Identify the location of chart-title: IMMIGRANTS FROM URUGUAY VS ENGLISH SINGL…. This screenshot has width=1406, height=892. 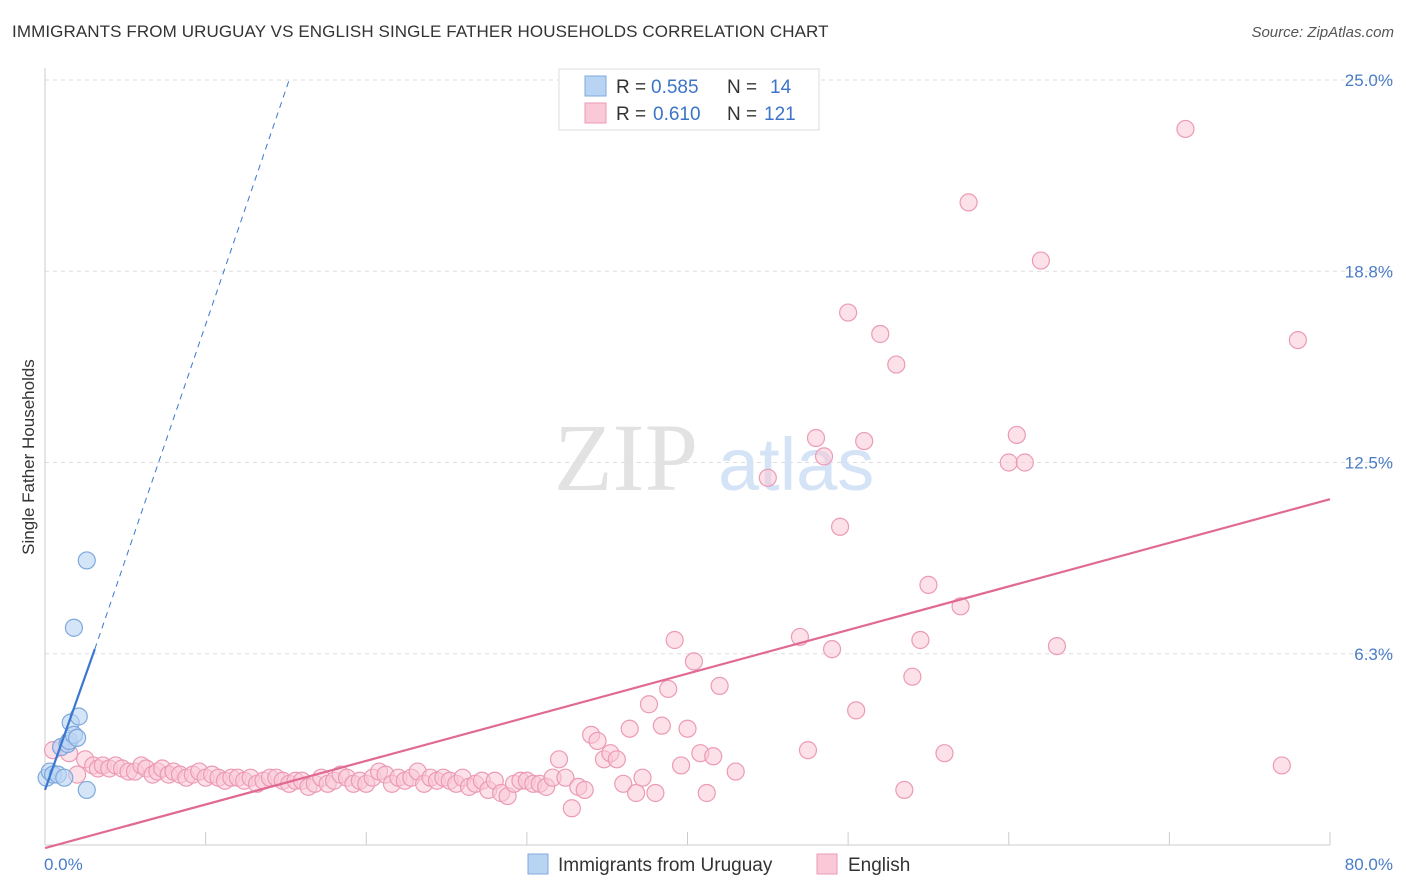
(420, 31).